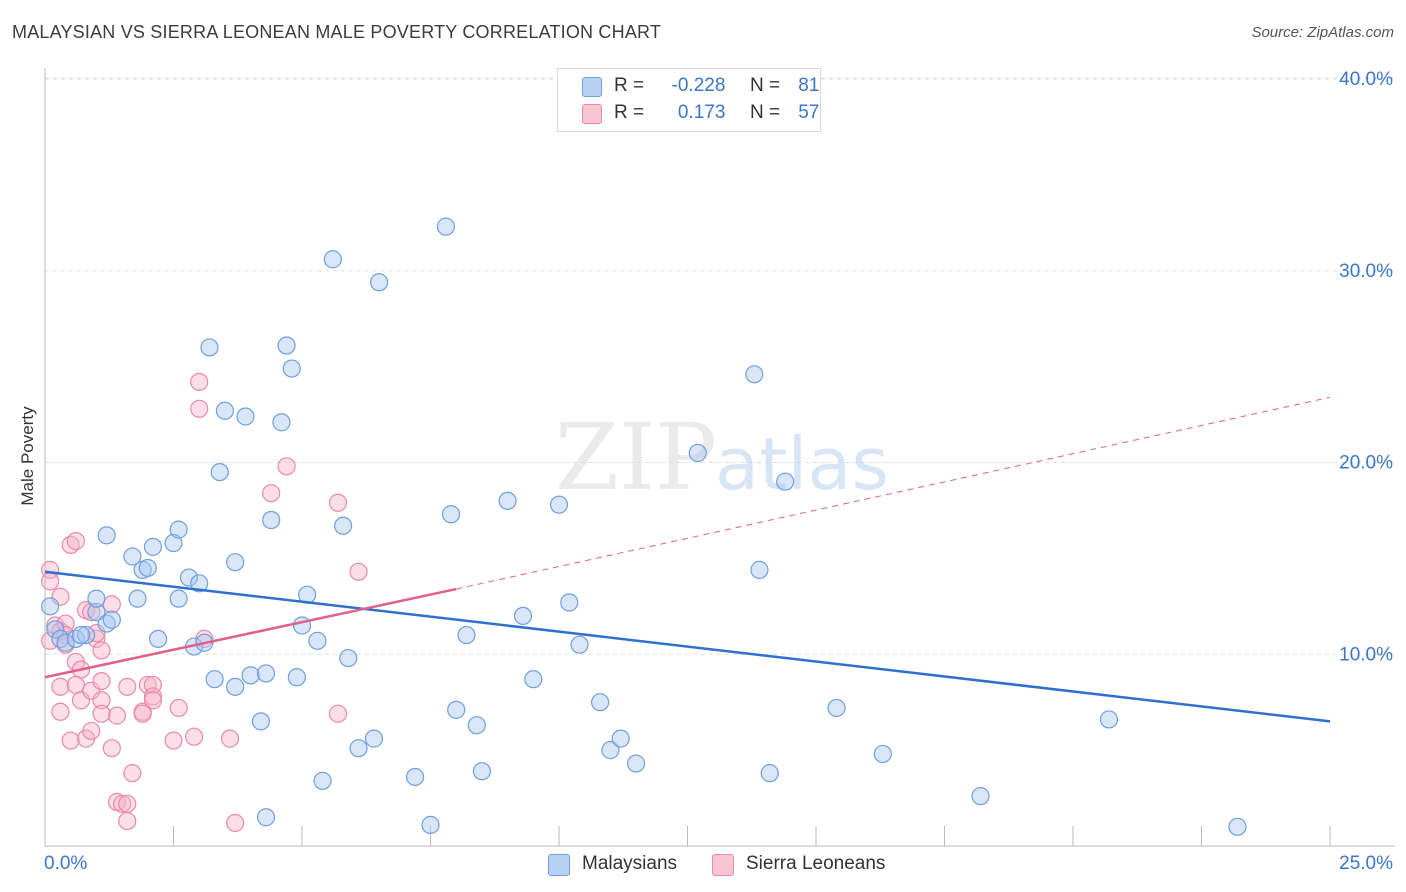  What do you see at coordinates (592, 114) in the screenshot?
I see `legend-swatch-pink` at bounding box center [592, 114].